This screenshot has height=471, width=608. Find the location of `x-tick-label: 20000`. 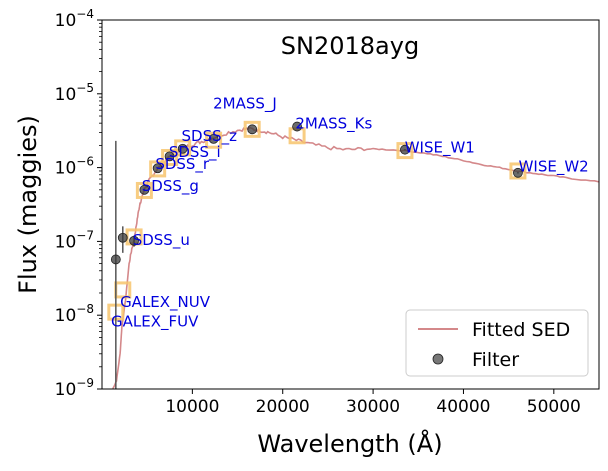

x-tick-label: 20000 is located at coordinates (283, 407).